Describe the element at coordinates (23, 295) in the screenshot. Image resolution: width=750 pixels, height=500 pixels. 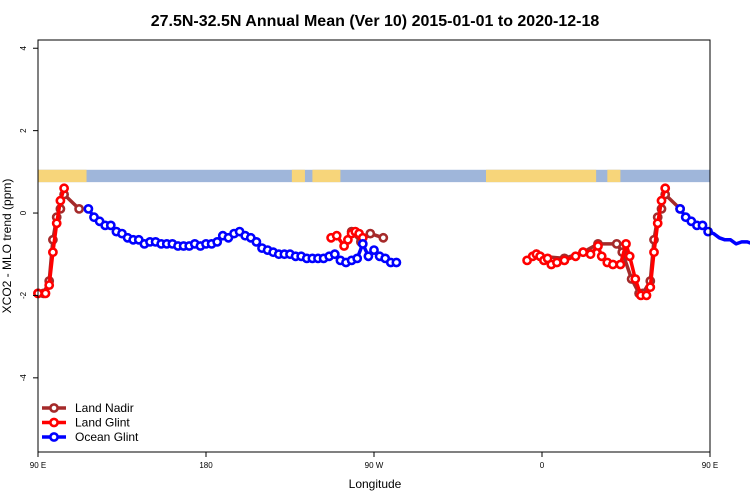
I see `y-tick-label: -2` at that location.